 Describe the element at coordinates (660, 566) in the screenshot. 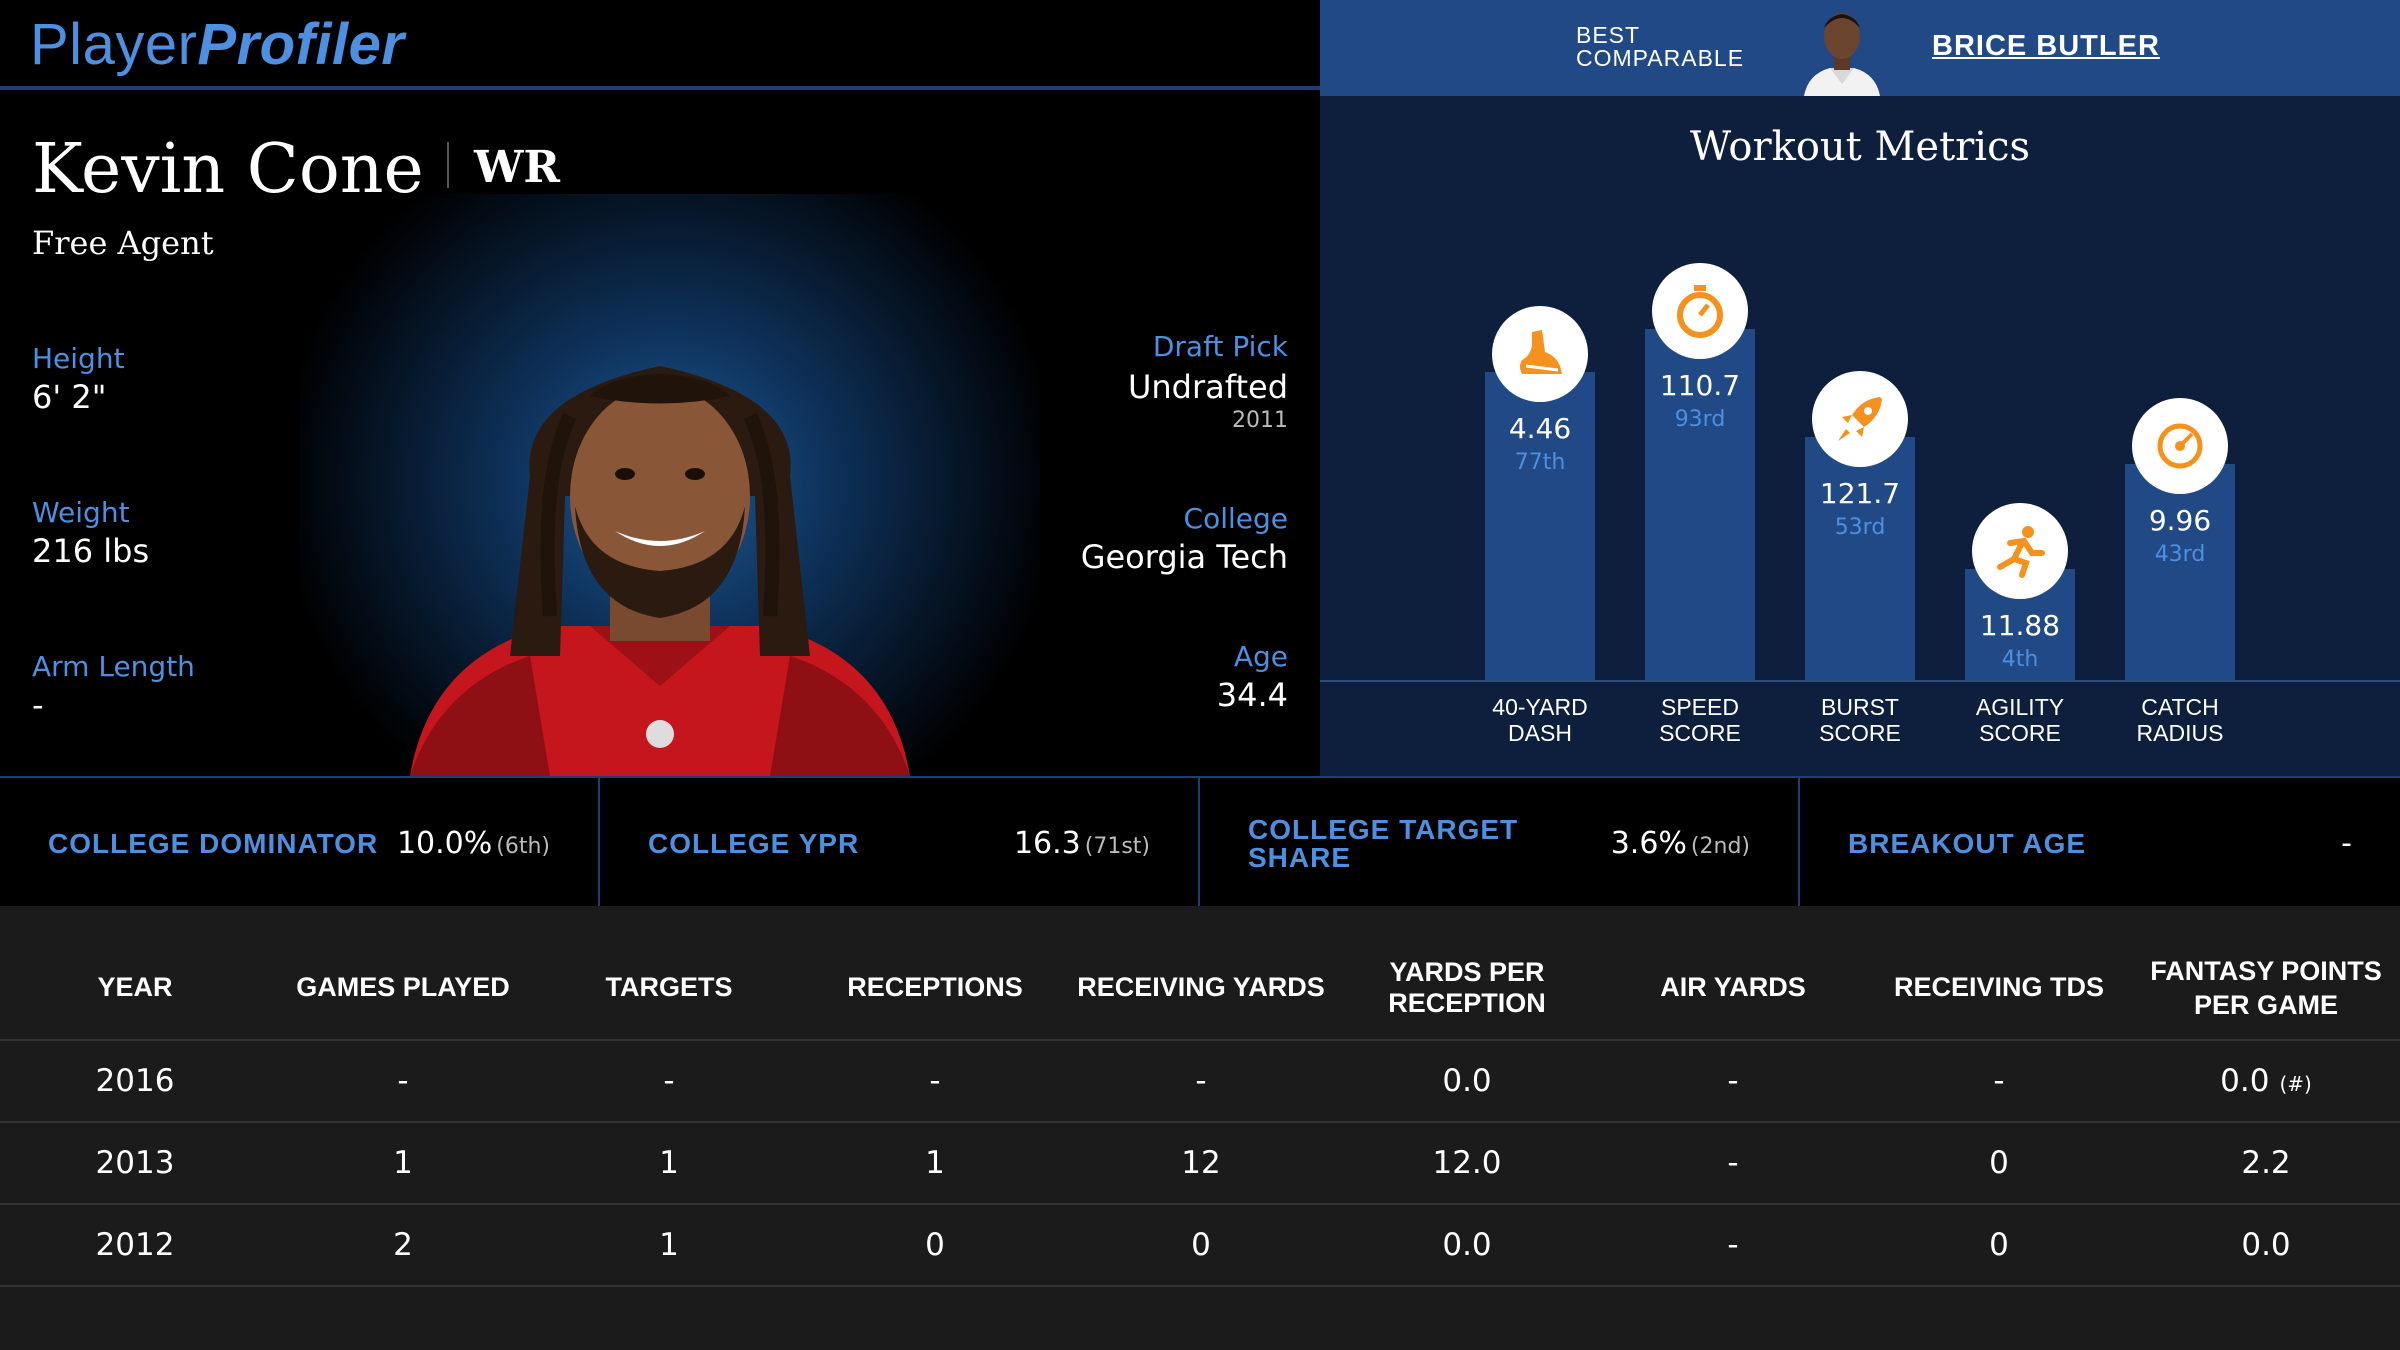

I see `player-photo` at that location.